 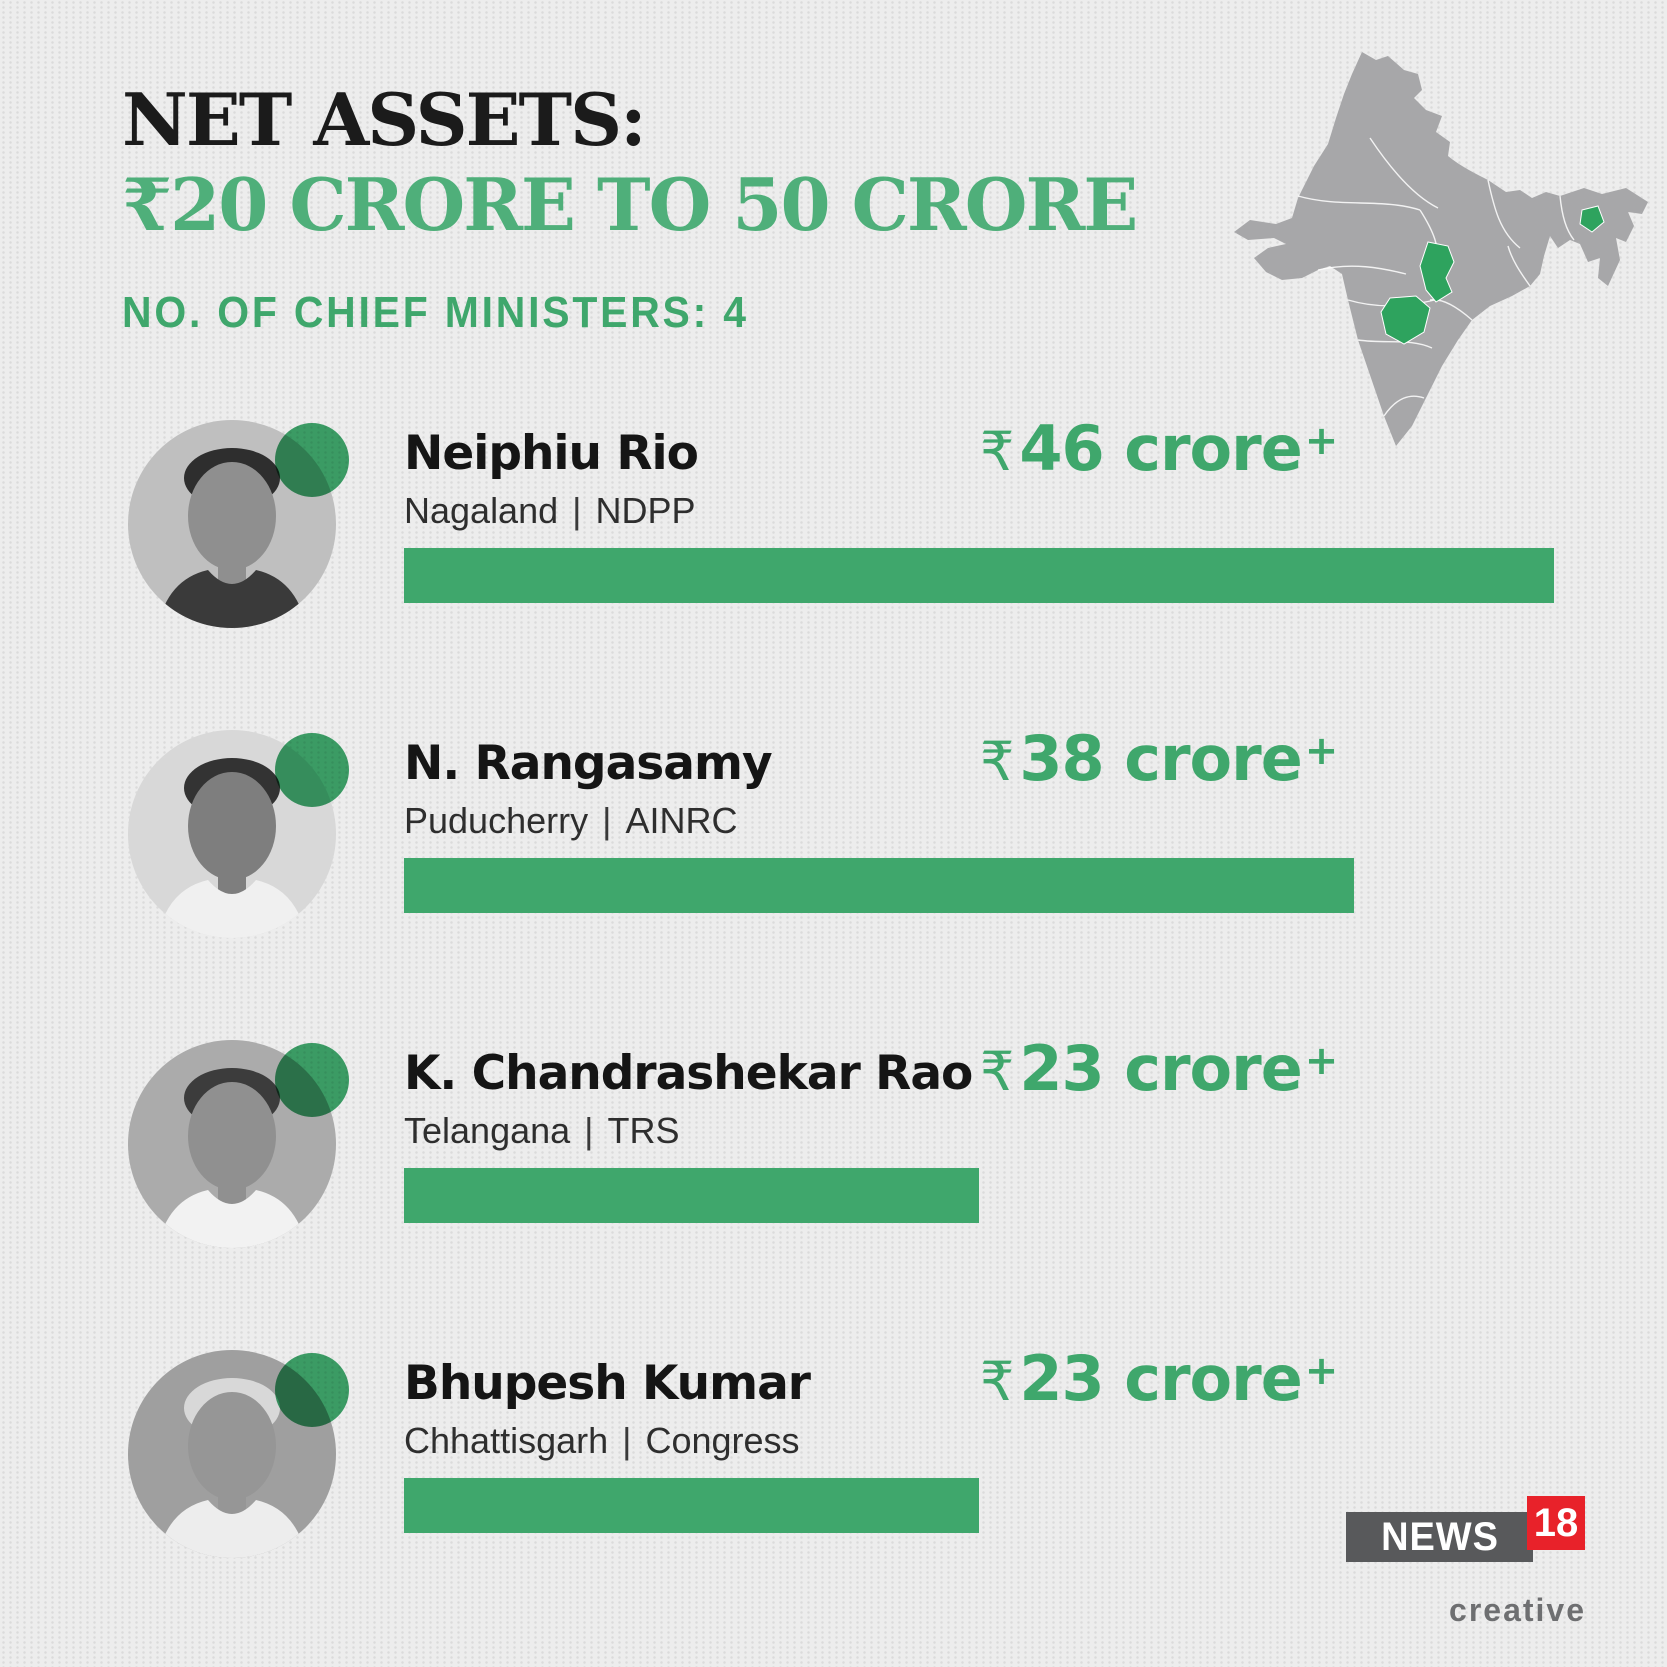 I want to click on minister-state-party: Puducherry | AINRC, so click(x=570, y=821).